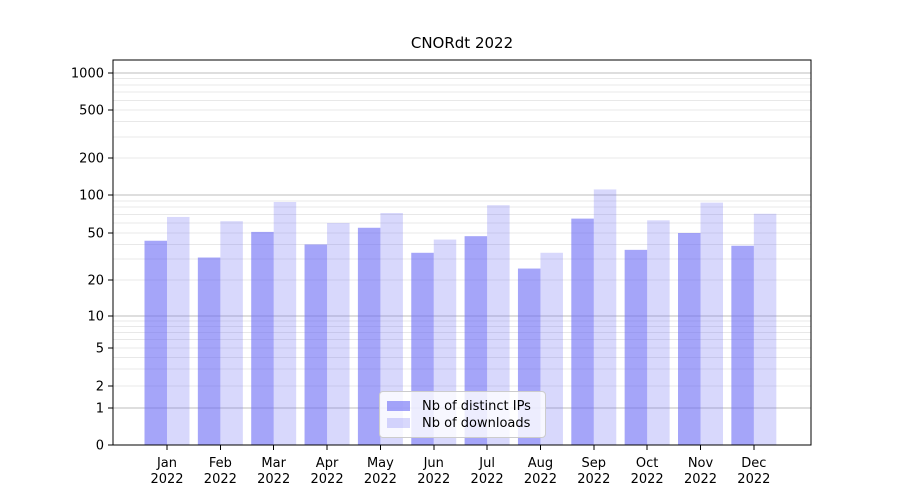  I want to click on y-tick-label: 1, so click(100, 409).